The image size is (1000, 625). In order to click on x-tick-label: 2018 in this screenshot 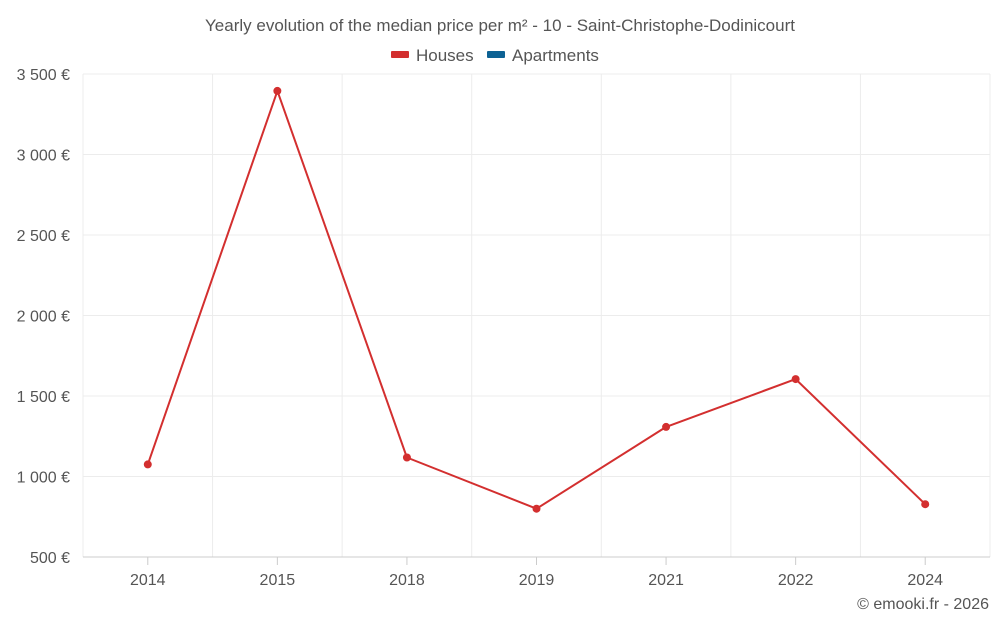, I will do `click(407, 580)`.